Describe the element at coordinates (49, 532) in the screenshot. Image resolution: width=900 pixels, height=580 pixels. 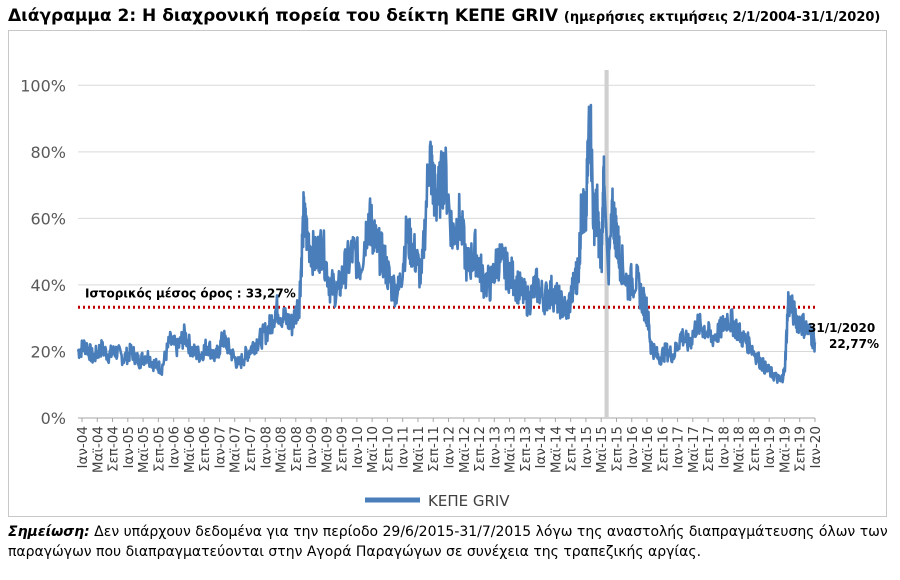
I see `footnote-lead: Σημείωση:` at that location.